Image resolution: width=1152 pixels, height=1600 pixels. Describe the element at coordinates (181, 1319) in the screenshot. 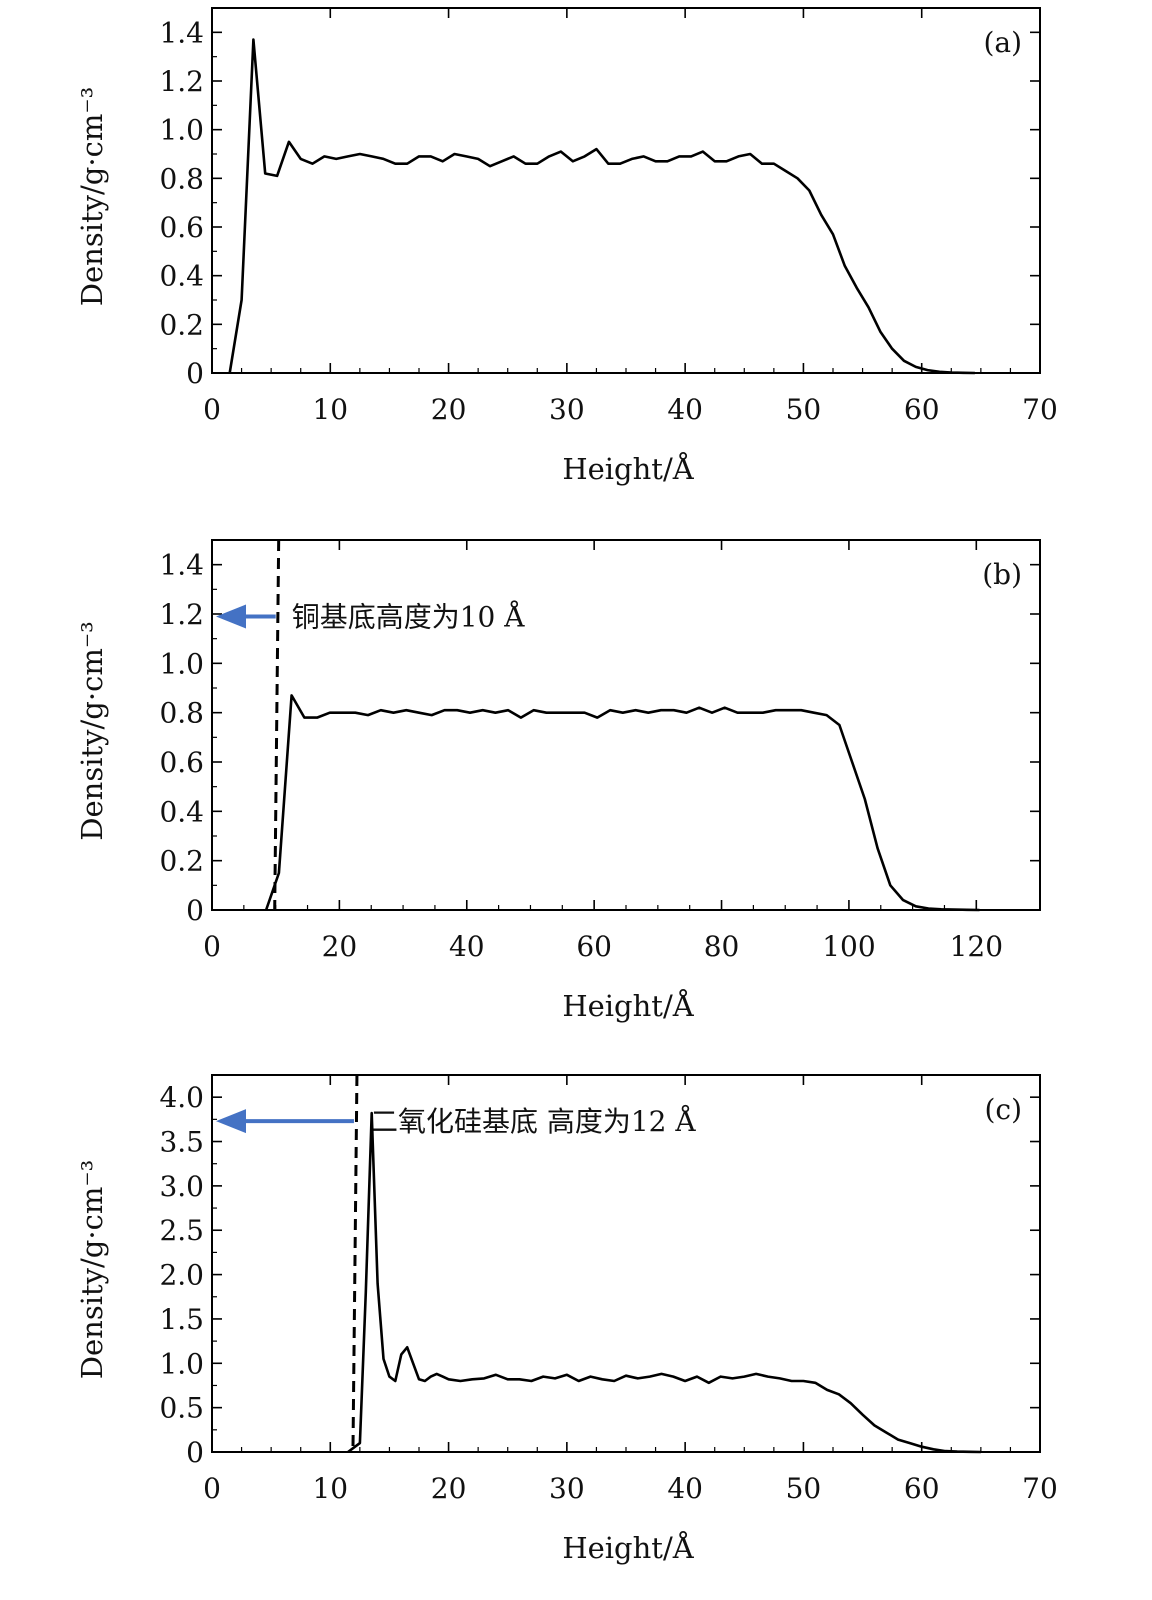

I see `y-tick-label: 1.5` at that location.